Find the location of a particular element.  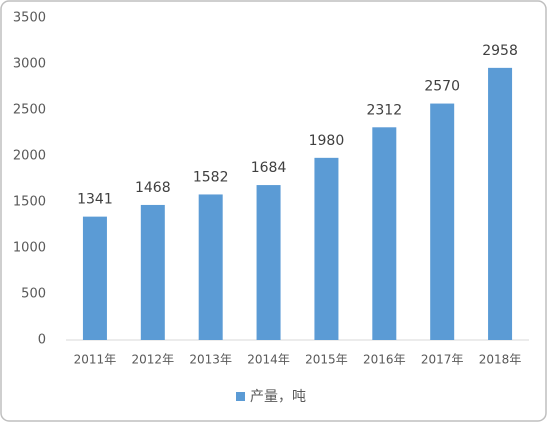

y-tick-label: 3000 is located at coordinates (29, 64).